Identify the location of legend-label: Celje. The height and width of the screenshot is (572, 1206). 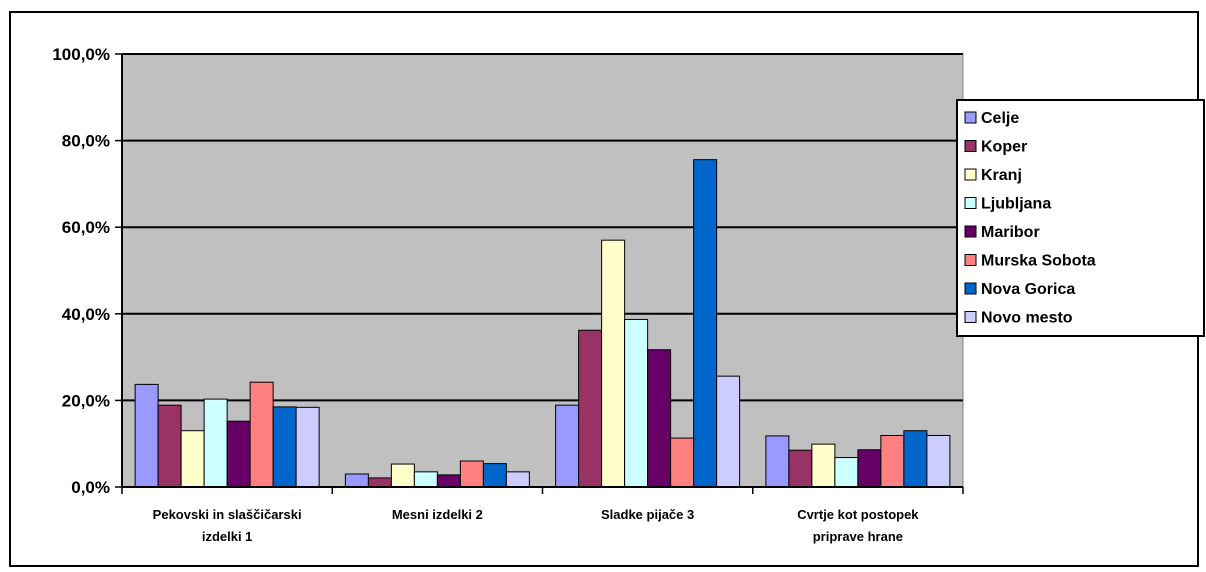
(1000, 118).